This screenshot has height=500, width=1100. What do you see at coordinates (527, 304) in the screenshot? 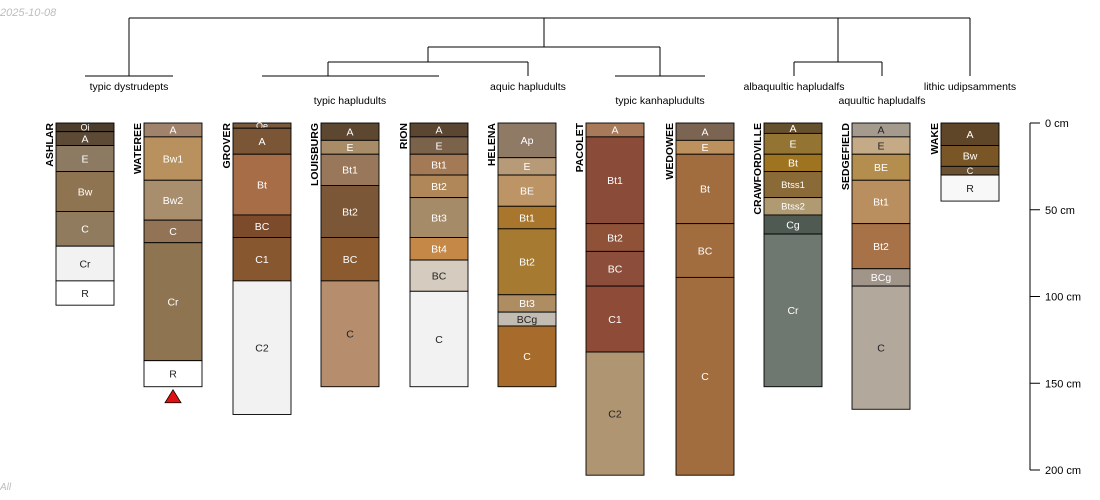
I see `horizon-label: Bt3` at bounding box center [527, 304].